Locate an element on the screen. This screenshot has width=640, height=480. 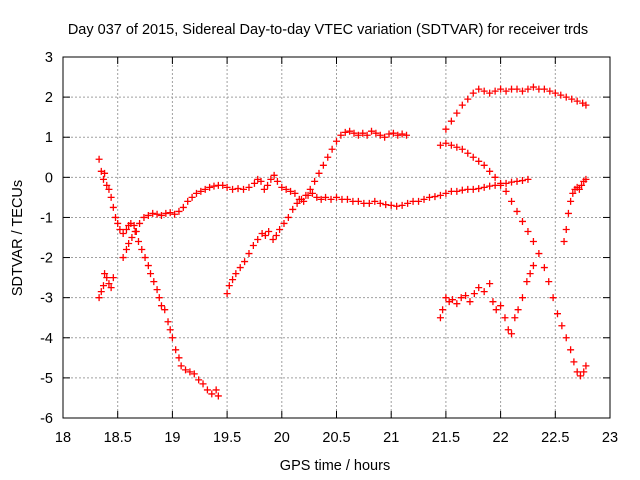
y-axis-label: SDTVAR / TECUs is located at coordinates (18, 238).